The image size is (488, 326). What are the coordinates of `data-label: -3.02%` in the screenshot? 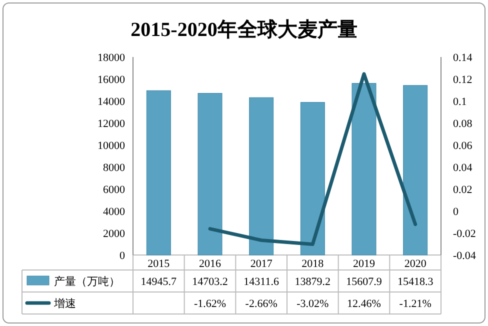 It's located at (312, 304).